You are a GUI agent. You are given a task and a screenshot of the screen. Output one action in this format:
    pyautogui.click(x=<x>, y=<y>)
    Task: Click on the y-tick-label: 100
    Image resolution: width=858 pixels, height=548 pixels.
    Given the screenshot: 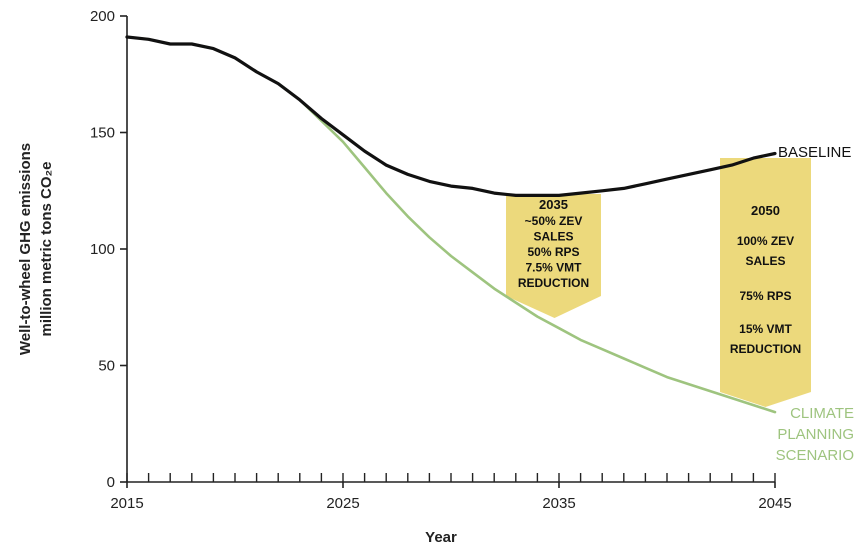 What is the action you would take?
    pyautogui.click(x=102, y=249)
    